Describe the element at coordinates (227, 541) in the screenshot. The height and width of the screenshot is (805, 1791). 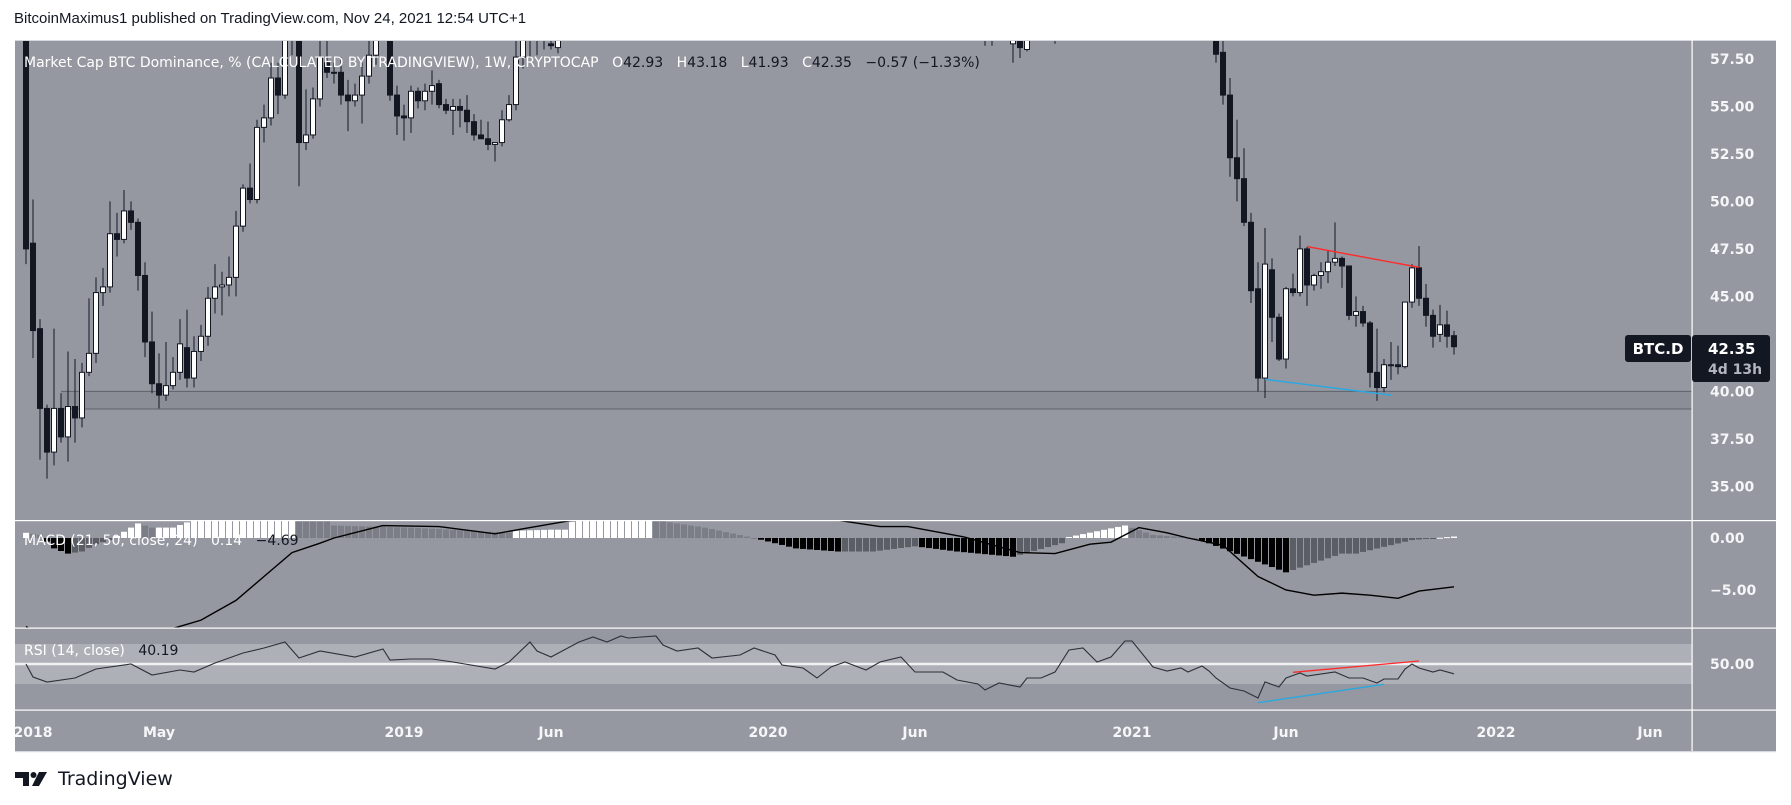
I see `macd-histogram-value: 0.14` at that location.